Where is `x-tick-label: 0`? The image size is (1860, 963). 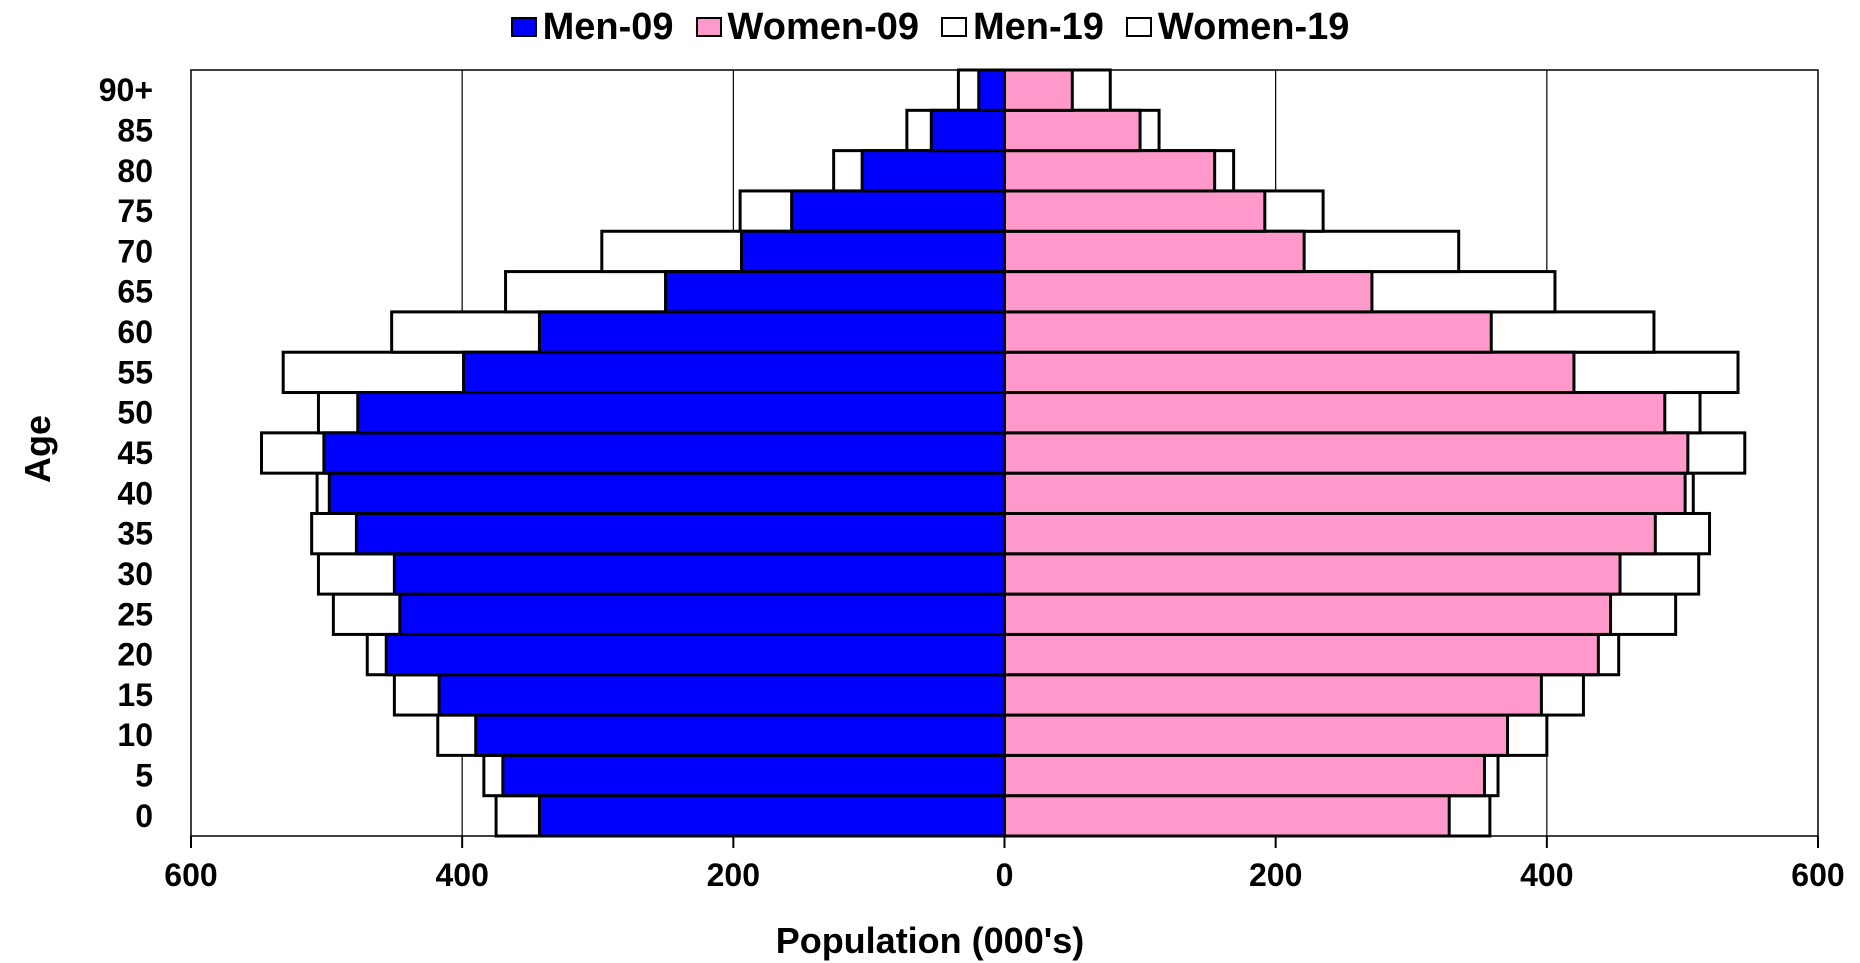 x-tick-label: 0 is located at coordinates (1005, 875).